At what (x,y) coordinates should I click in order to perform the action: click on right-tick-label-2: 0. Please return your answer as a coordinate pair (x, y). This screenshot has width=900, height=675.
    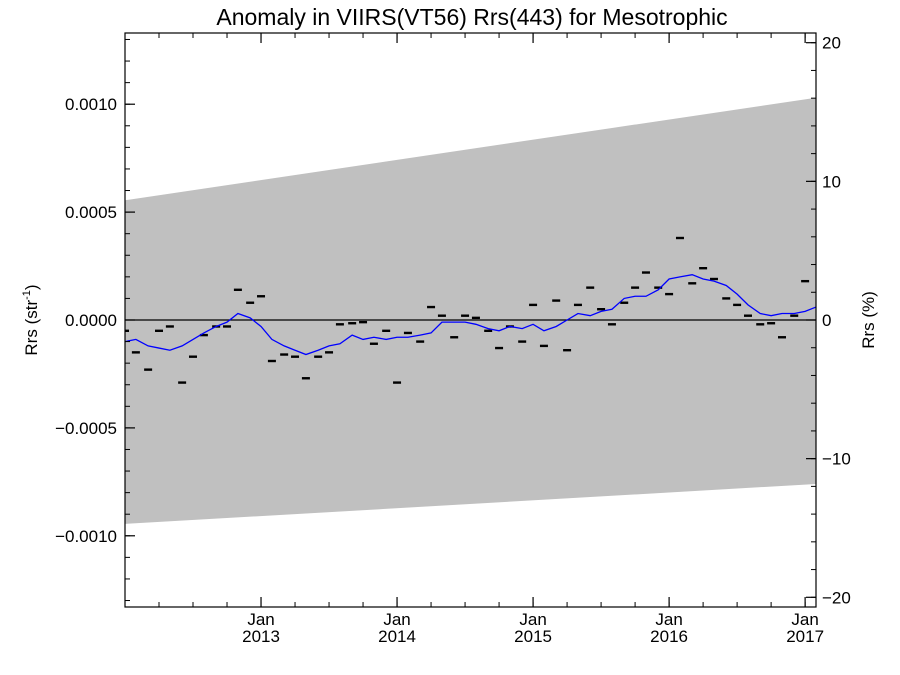
    Looking at the image, I should click on (826, 320).